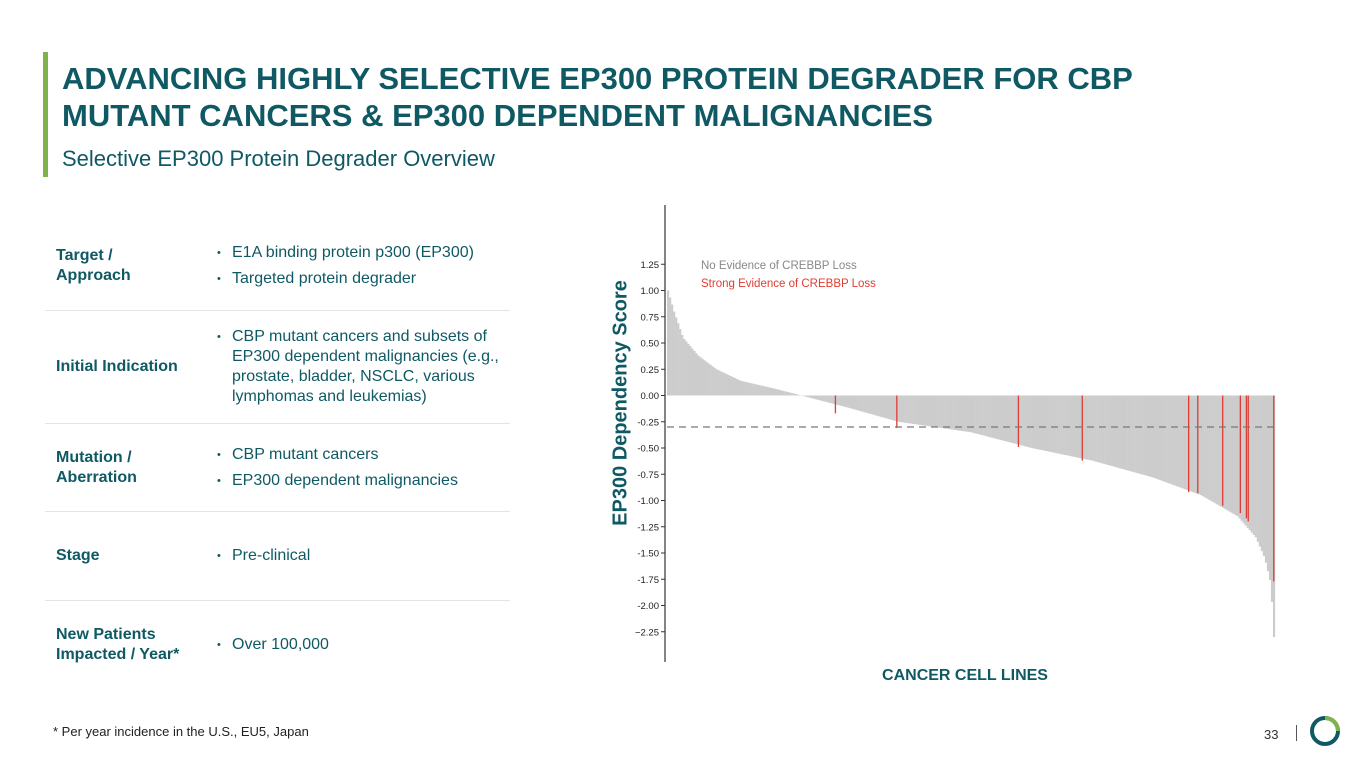 The height and width of the screenshot is (768, 1365). I want to click on company-logo-icon, so click(1325, 731).